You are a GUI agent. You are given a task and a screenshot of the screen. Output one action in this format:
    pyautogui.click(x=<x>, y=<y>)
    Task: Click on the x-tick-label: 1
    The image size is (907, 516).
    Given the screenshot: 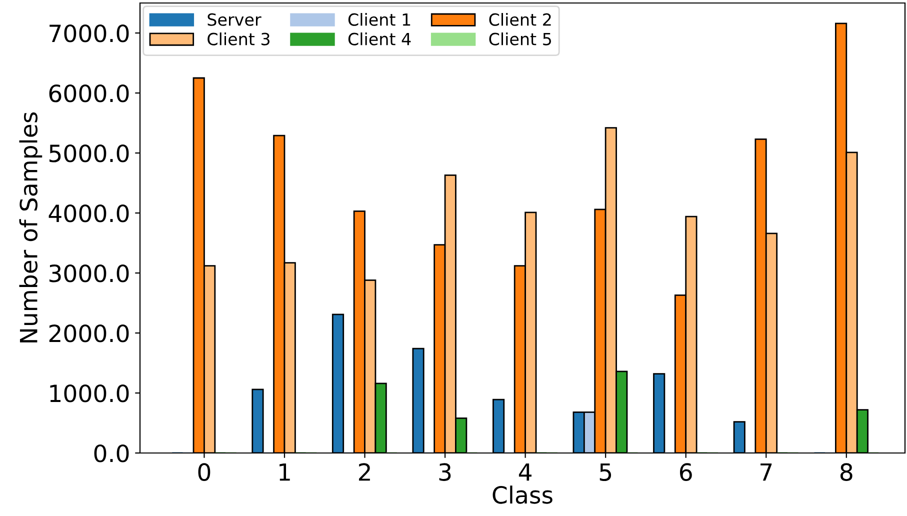 What is the action you would take?
    pyautogui.click(x=285, y=472)
    